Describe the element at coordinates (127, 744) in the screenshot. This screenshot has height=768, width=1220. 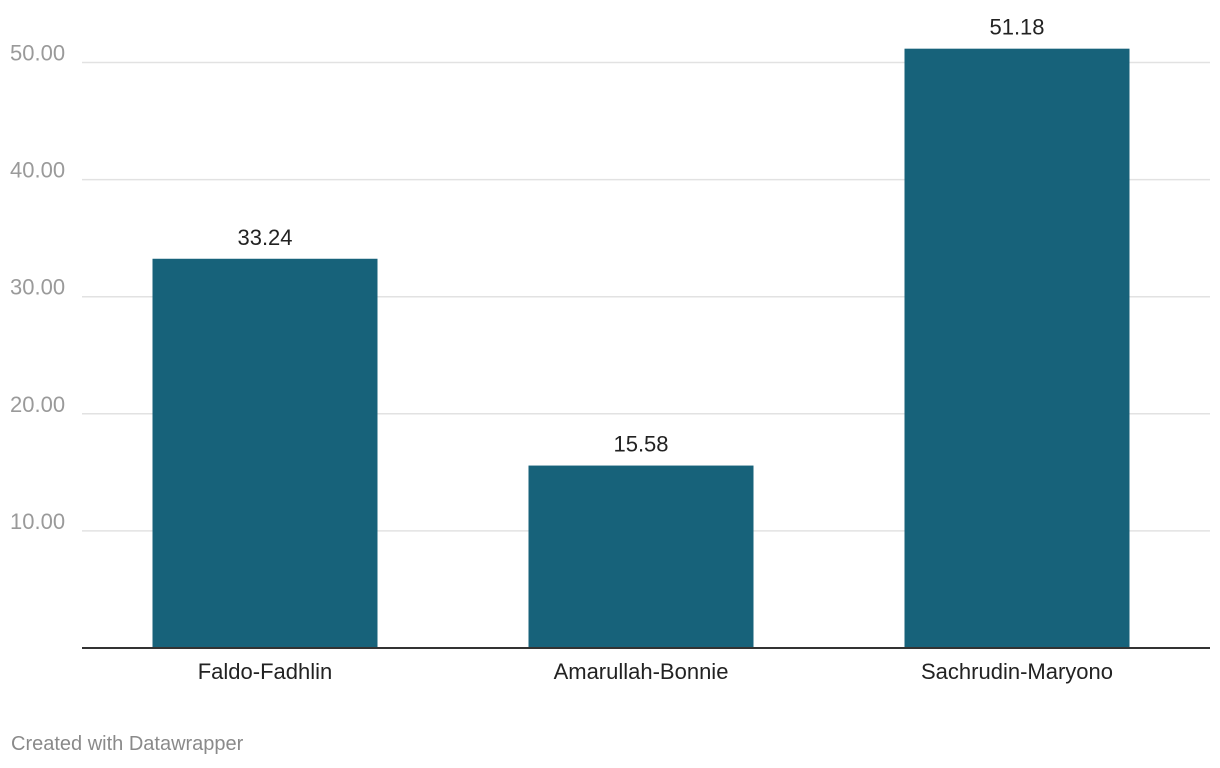
I see `datawrapper-credit: Created with Datawrapper` at that location.